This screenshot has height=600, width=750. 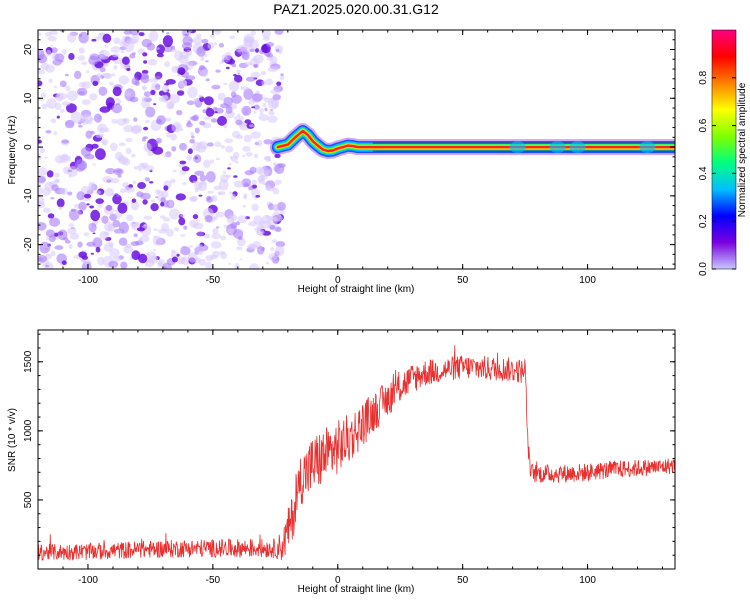 I want to click on bottom-y-tick-label: 1000, so click(x=28, y=430).